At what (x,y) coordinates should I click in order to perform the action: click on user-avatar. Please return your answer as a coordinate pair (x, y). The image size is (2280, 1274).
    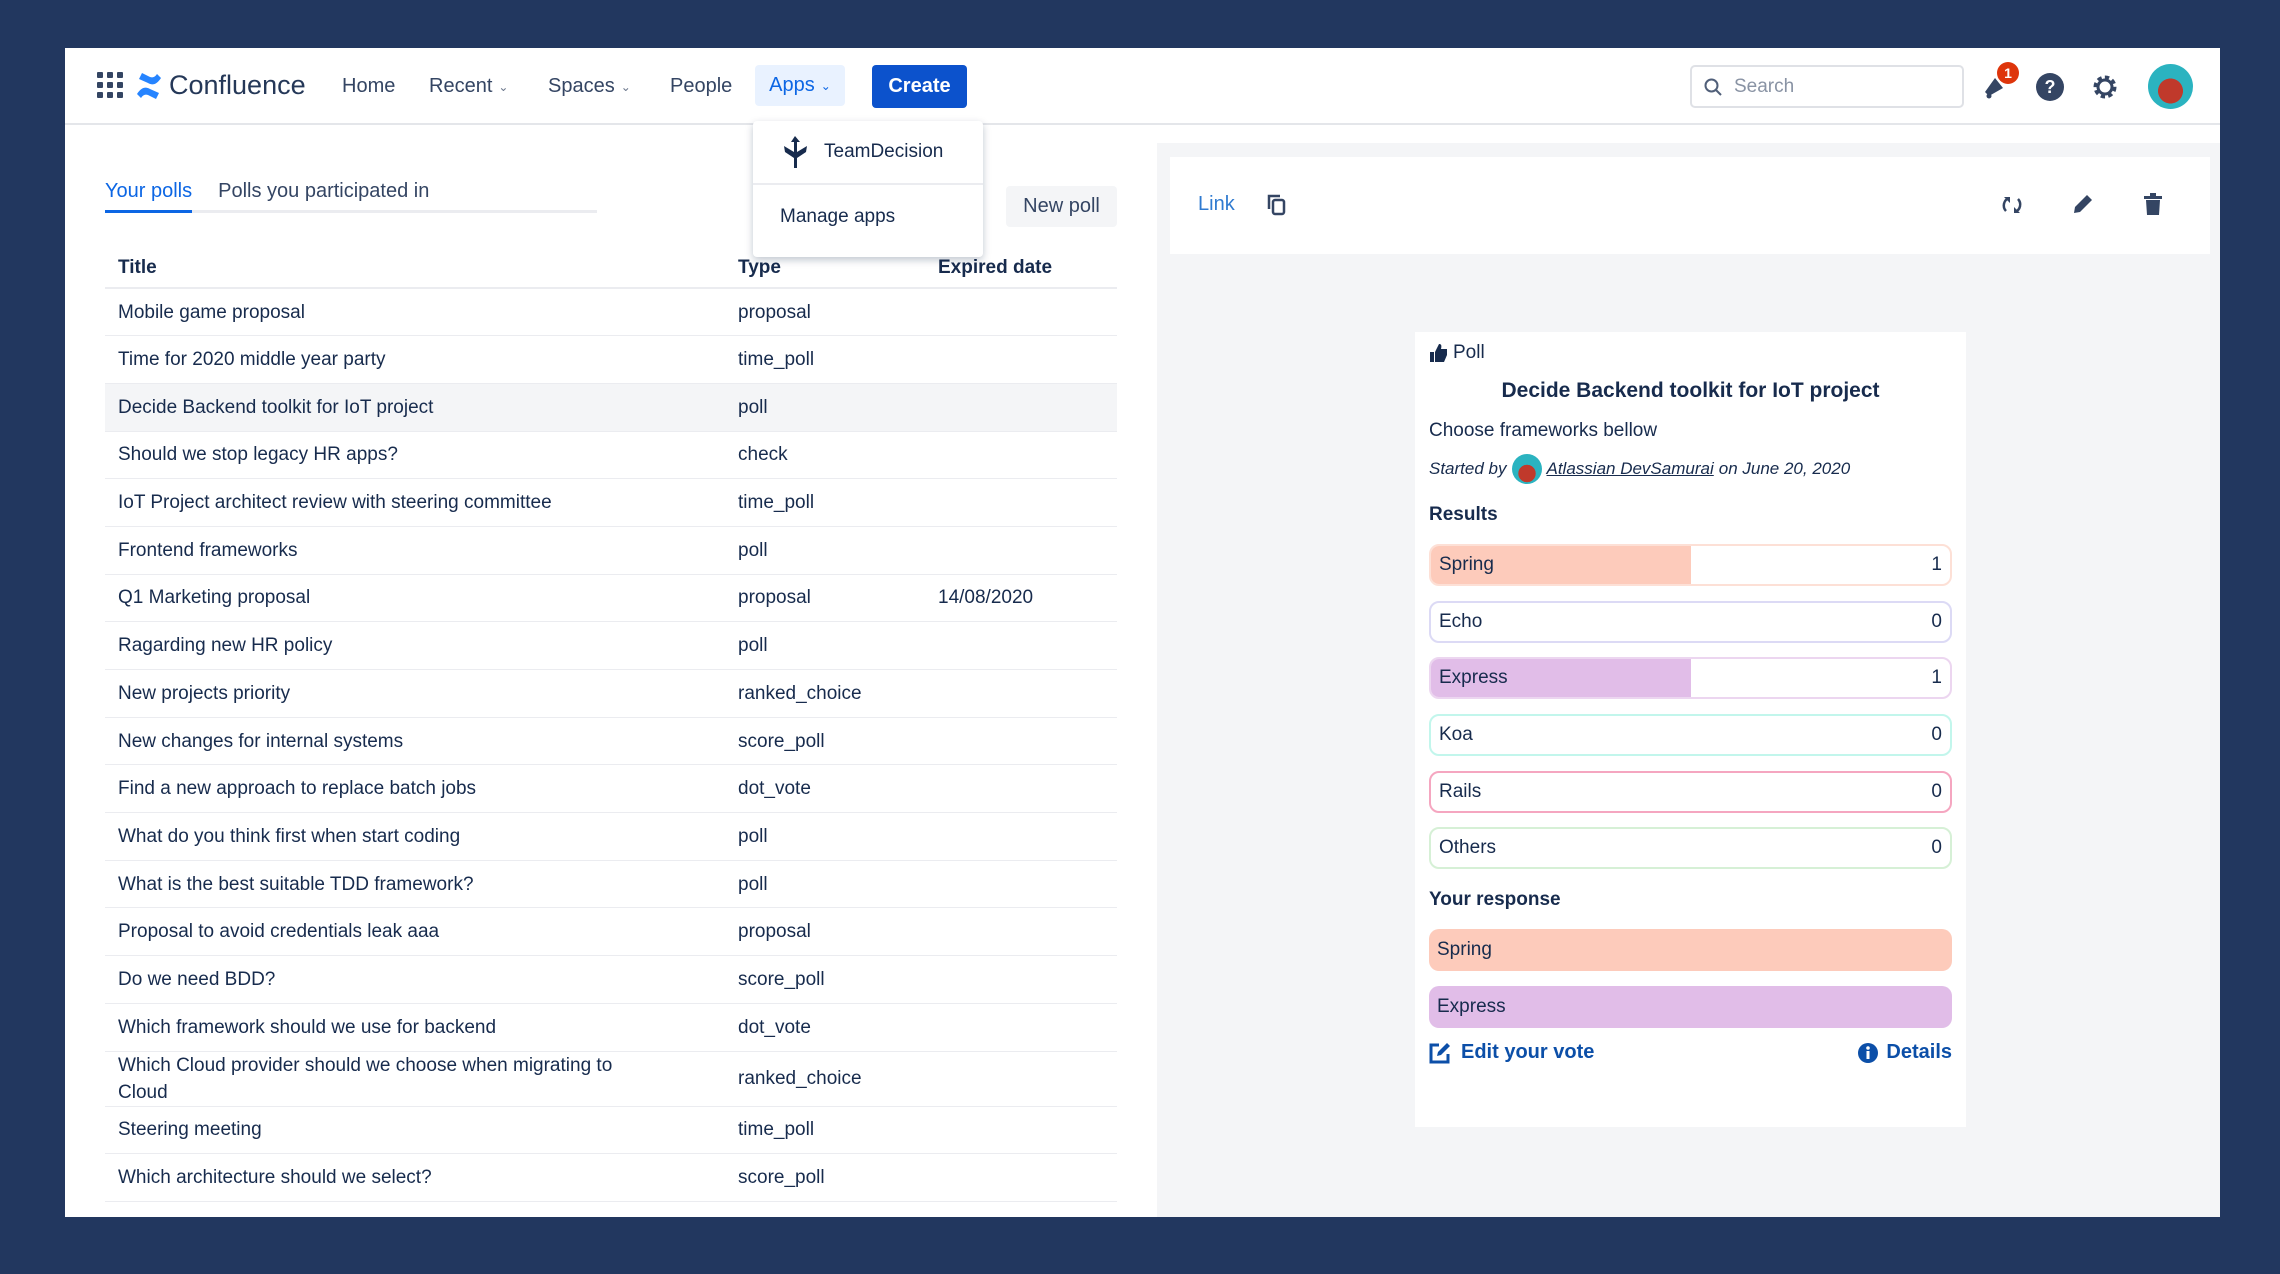
    Looking at the image, I should click on (2170, 86).